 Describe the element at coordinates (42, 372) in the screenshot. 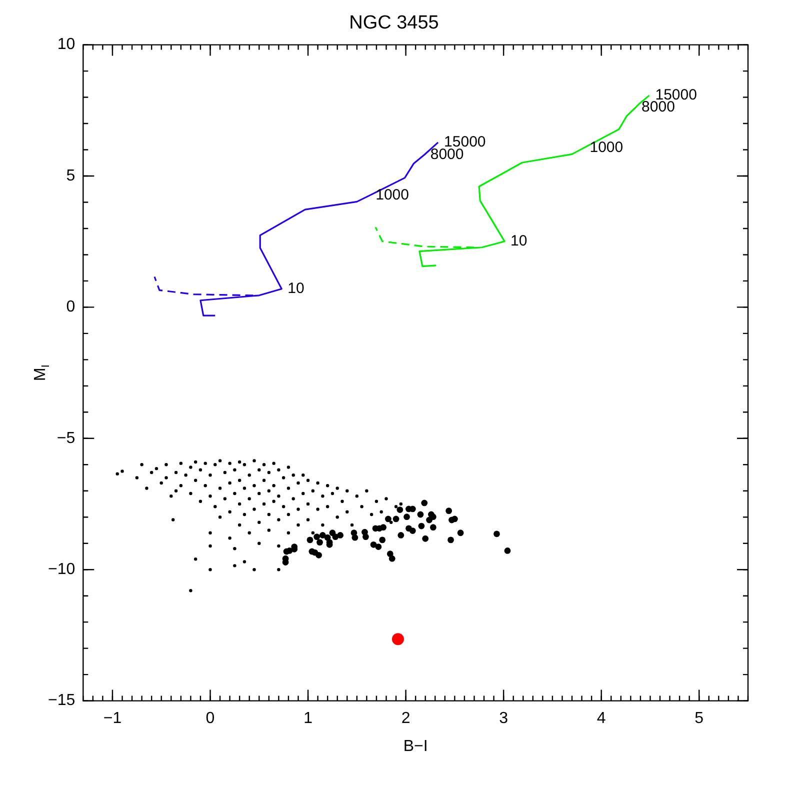

I see `y-axis-title: MI` at that location.